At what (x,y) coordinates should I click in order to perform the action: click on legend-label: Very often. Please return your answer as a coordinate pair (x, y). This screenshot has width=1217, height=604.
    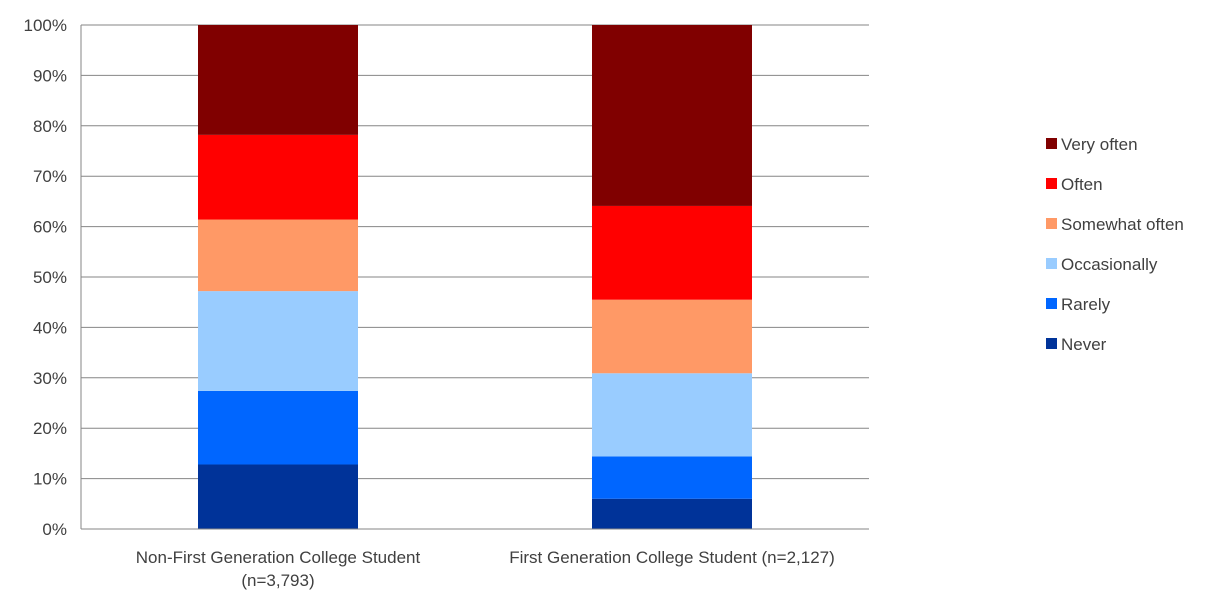
    Looking at the image, I should click on (1099, 144).